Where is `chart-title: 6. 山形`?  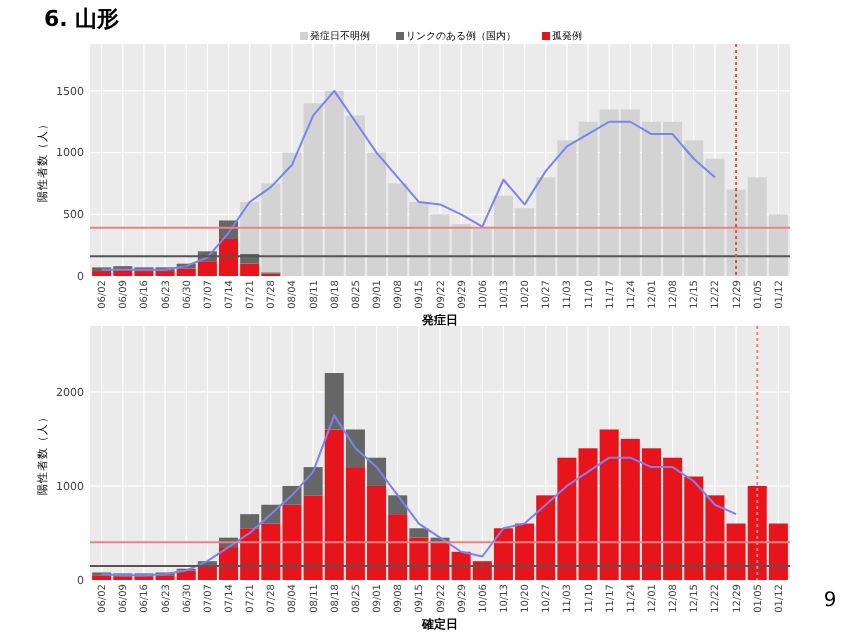 chart-title: 6. 山形 is located at coordinates (82, 19).